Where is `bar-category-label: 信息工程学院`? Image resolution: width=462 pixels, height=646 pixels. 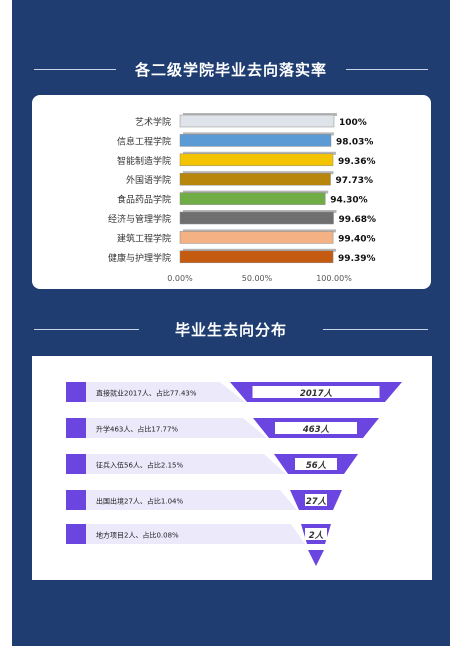
bar-category-label: 信息工程学院 is located at coordinates (144, 141).